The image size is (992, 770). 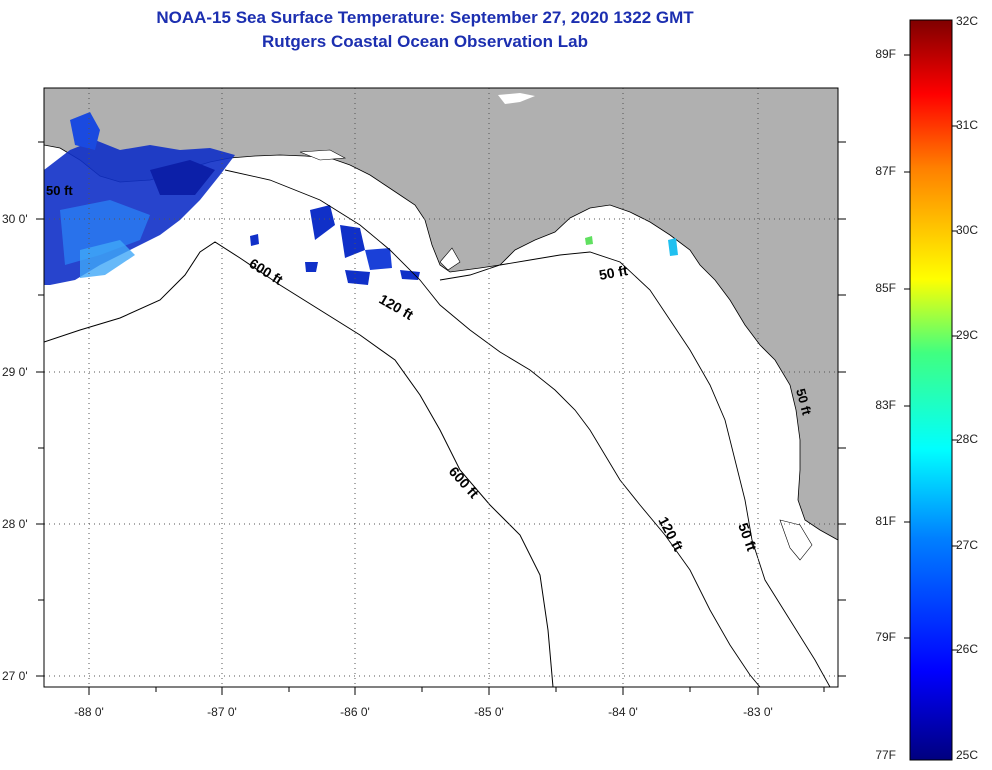 I want to click on lon-label-86: -86 0', so click(x=355, y=712).